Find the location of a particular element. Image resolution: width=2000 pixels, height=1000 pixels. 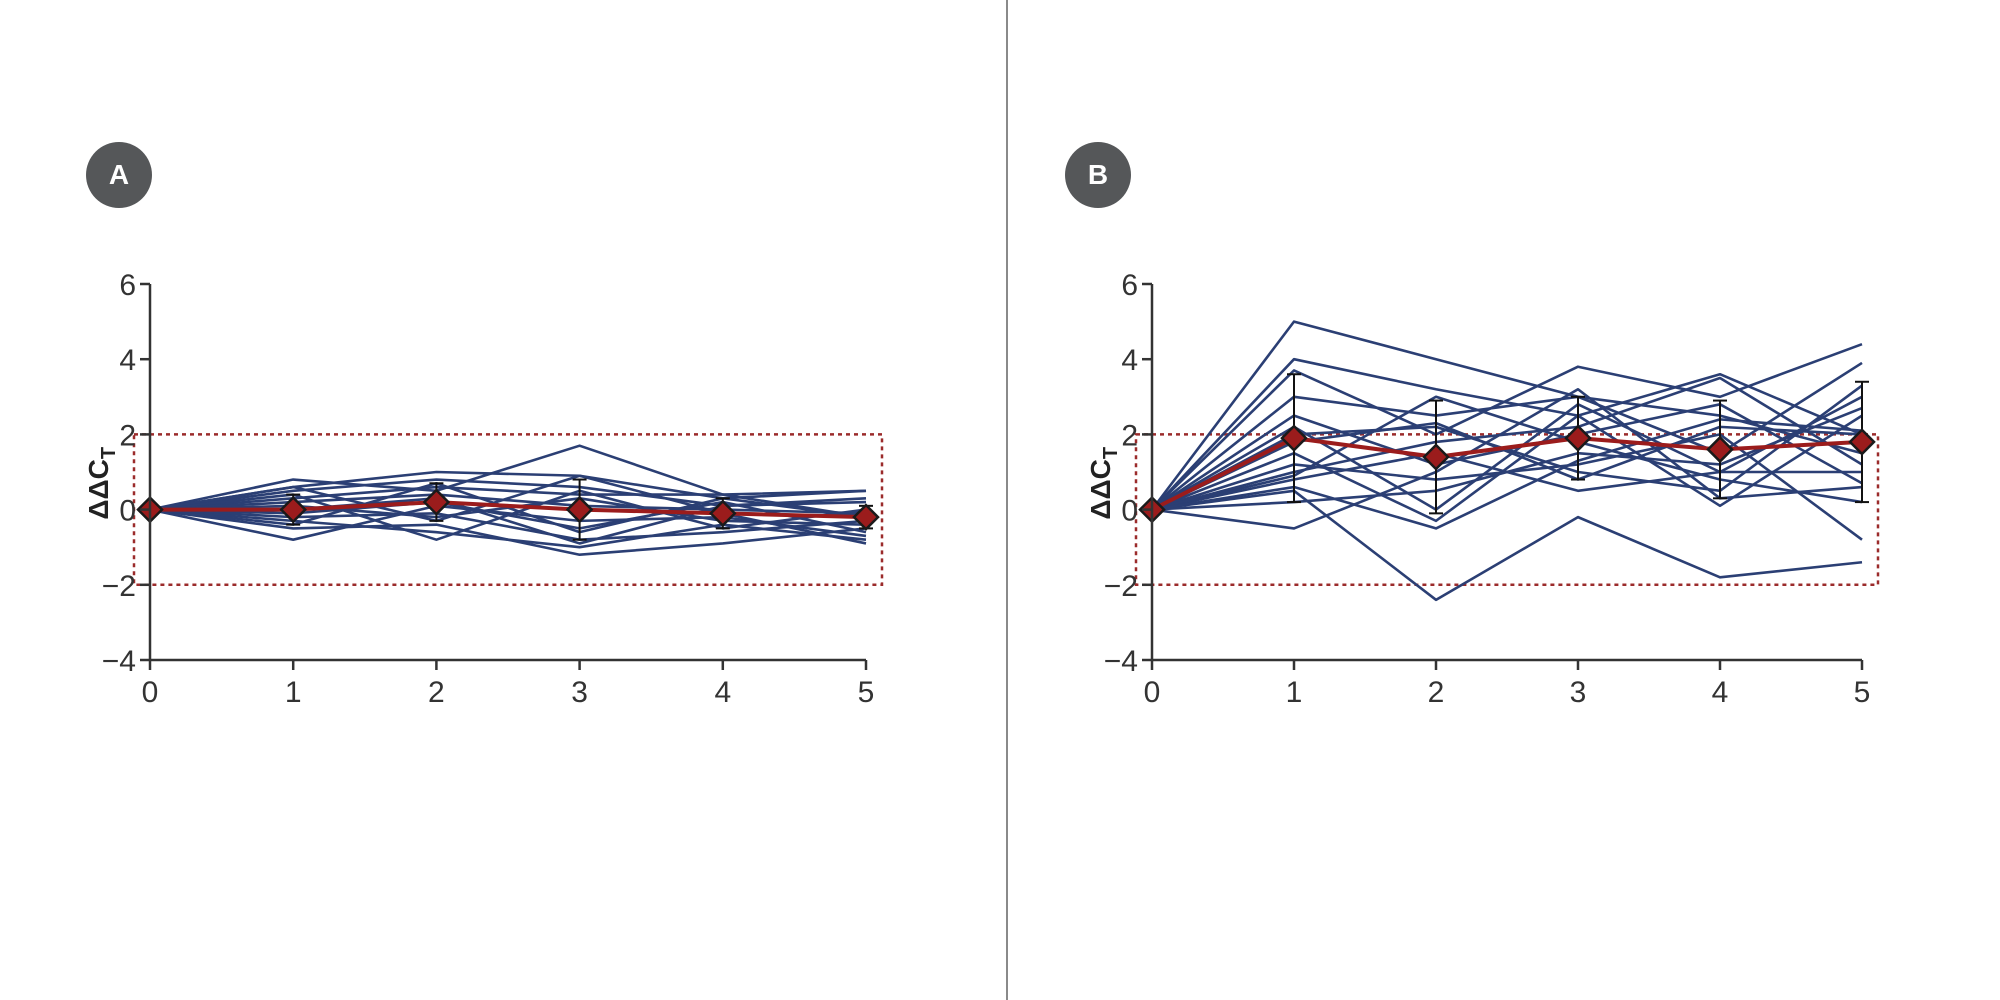

panel-b-badge: B is located at coordinates (1098, 175).